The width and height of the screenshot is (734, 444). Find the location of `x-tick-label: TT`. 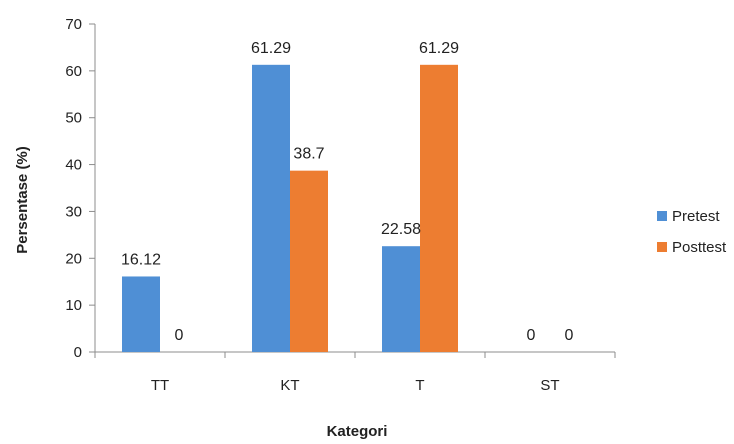

x-tick-label: TT is located at coordinates (160, 385).